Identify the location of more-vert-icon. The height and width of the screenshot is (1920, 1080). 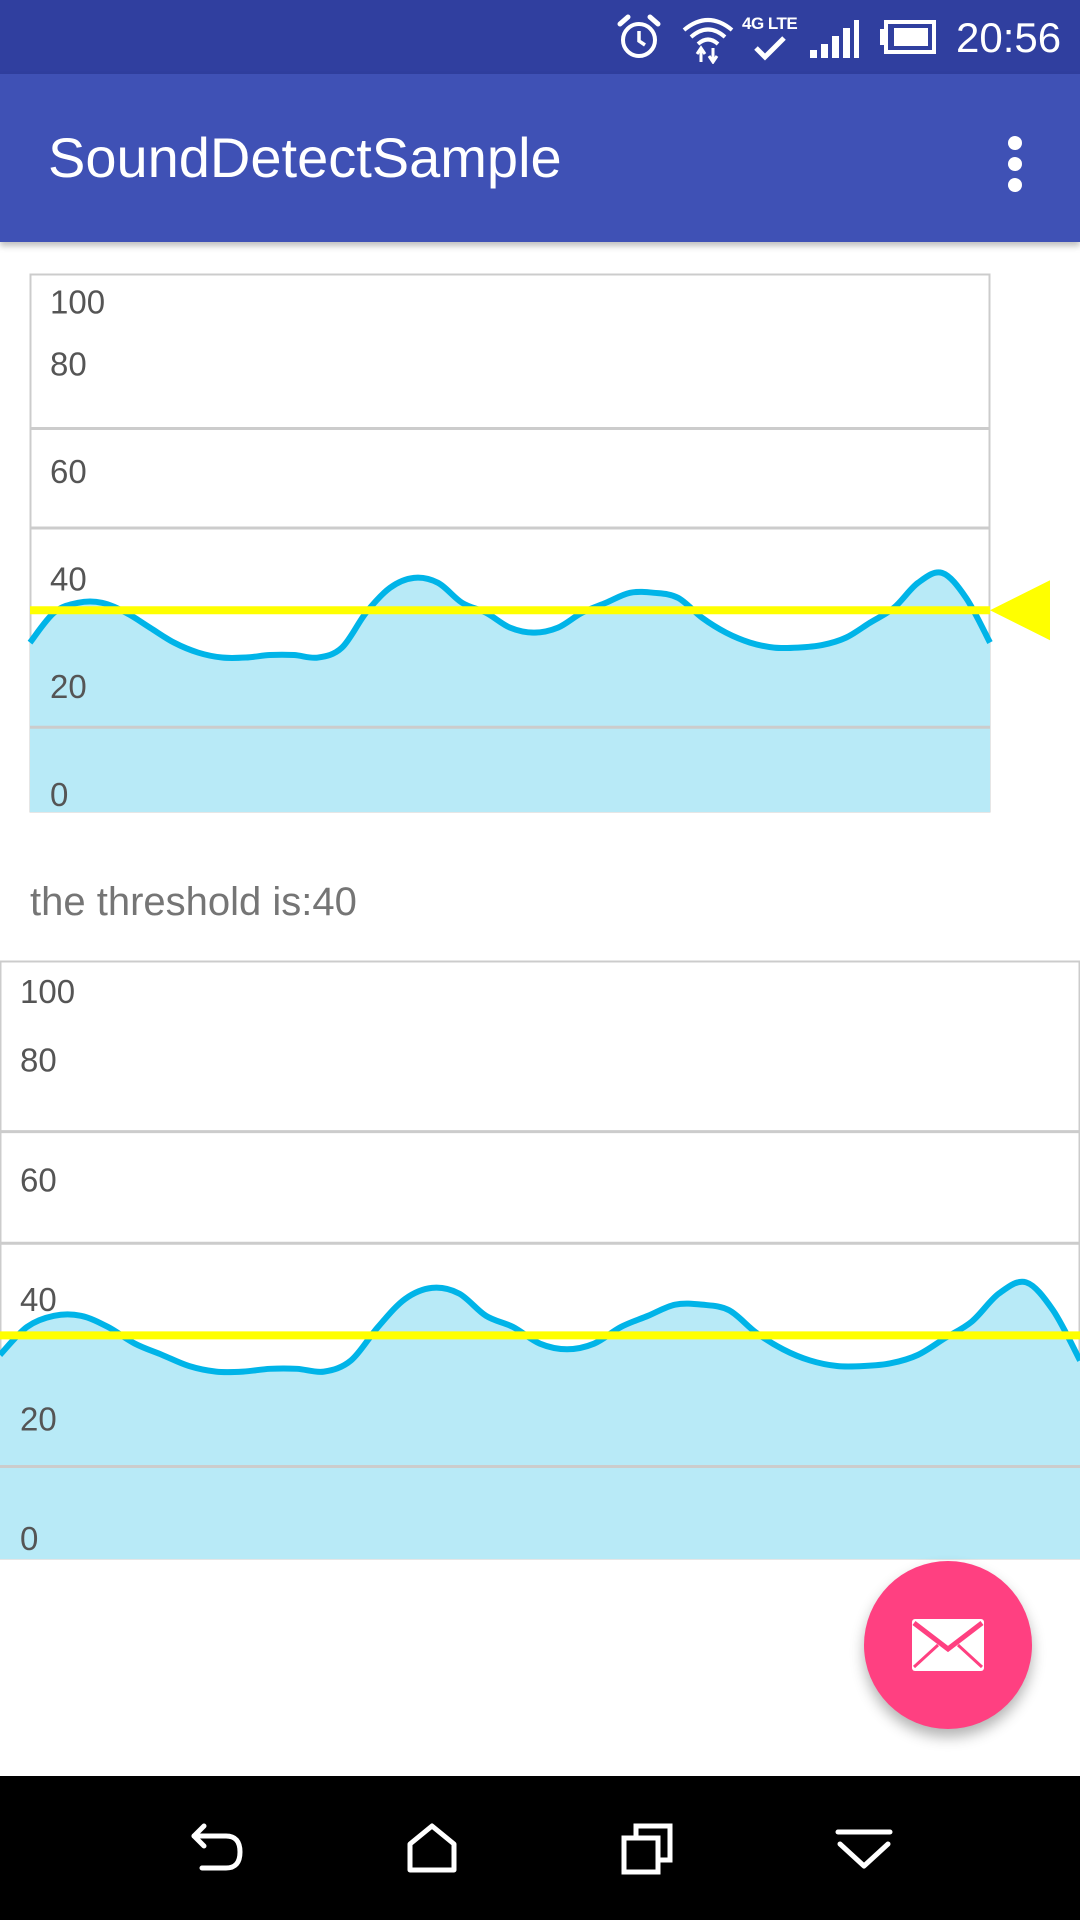
(1014, 164).